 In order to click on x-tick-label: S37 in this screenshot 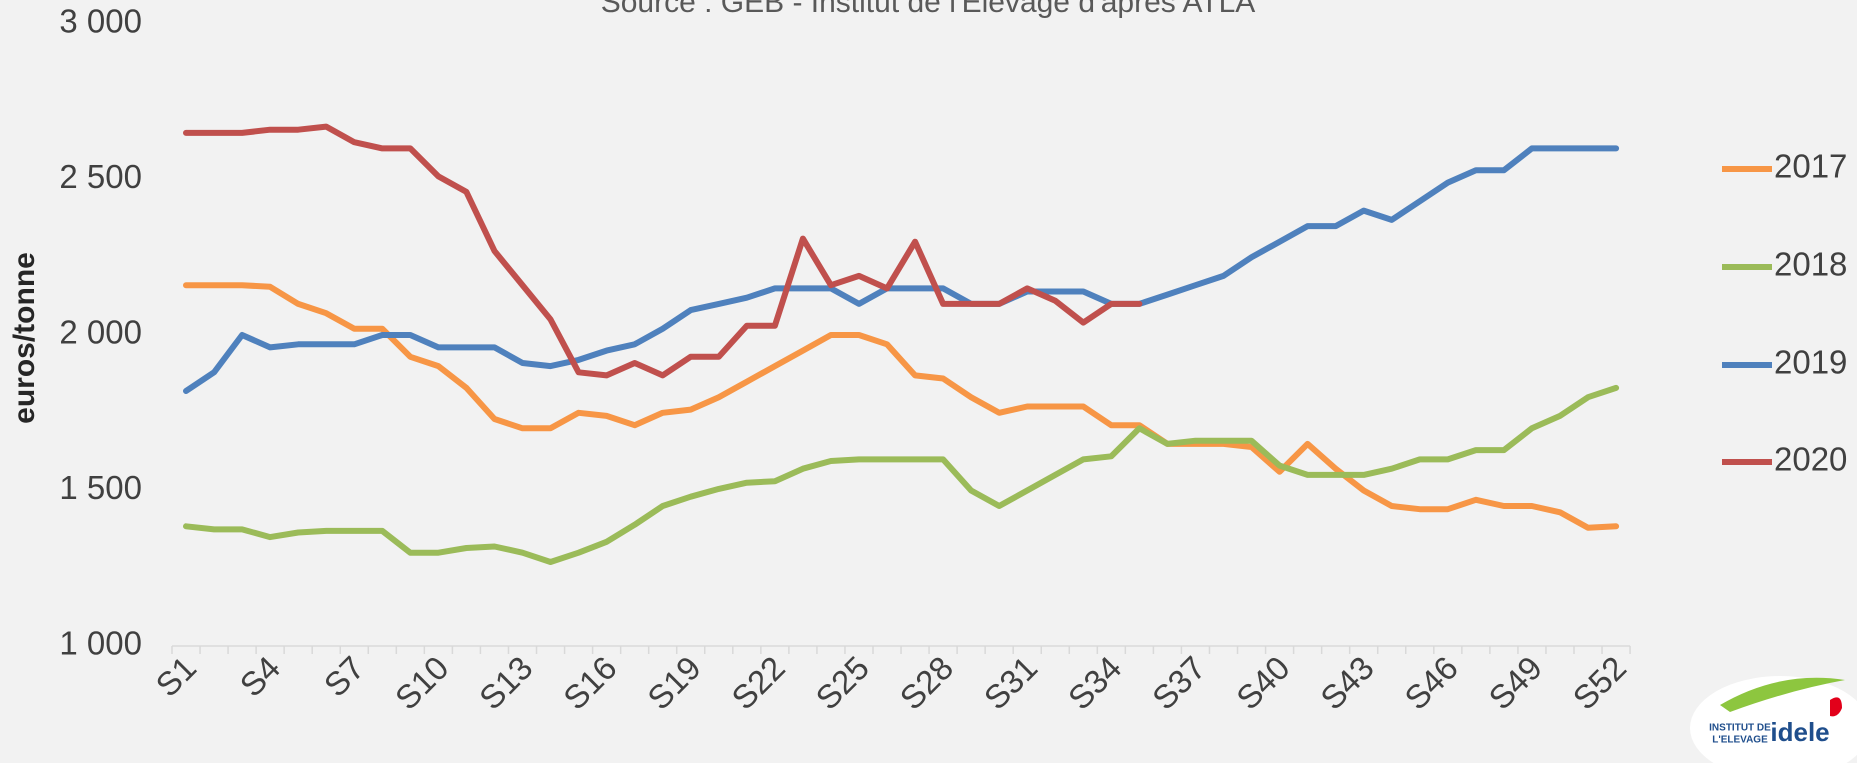, I will do `click(1179, 683)`.